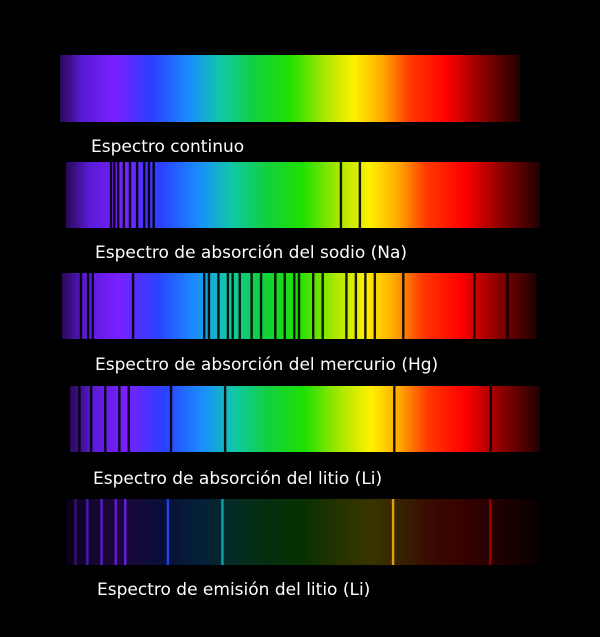 The height and width of the screenshot is (637, 600). Describe the element at coordinates (234, 590) in the screenshot. I see `label-lithium-emission: Espectro de emisión del litio (Li)` at that location.